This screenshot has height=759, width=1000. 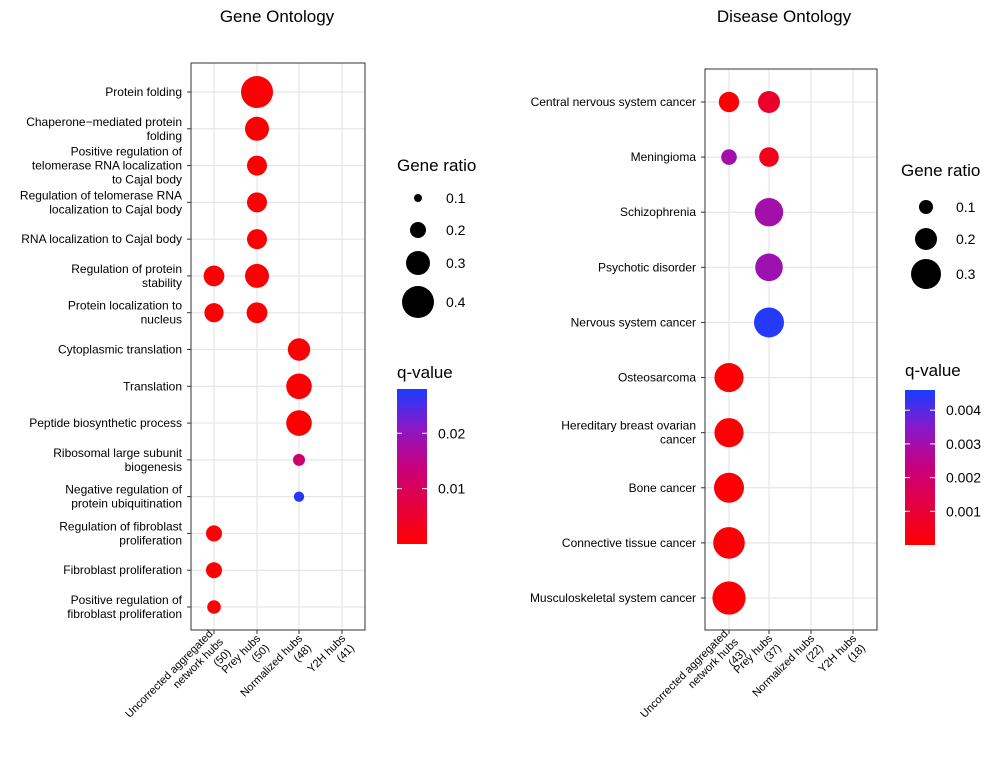 What do you see at coordinates (120, 533) in the screenshot?
I see `y-tick-label: Regulation of fibroblast proliferation` at bounding box center [120, 533].